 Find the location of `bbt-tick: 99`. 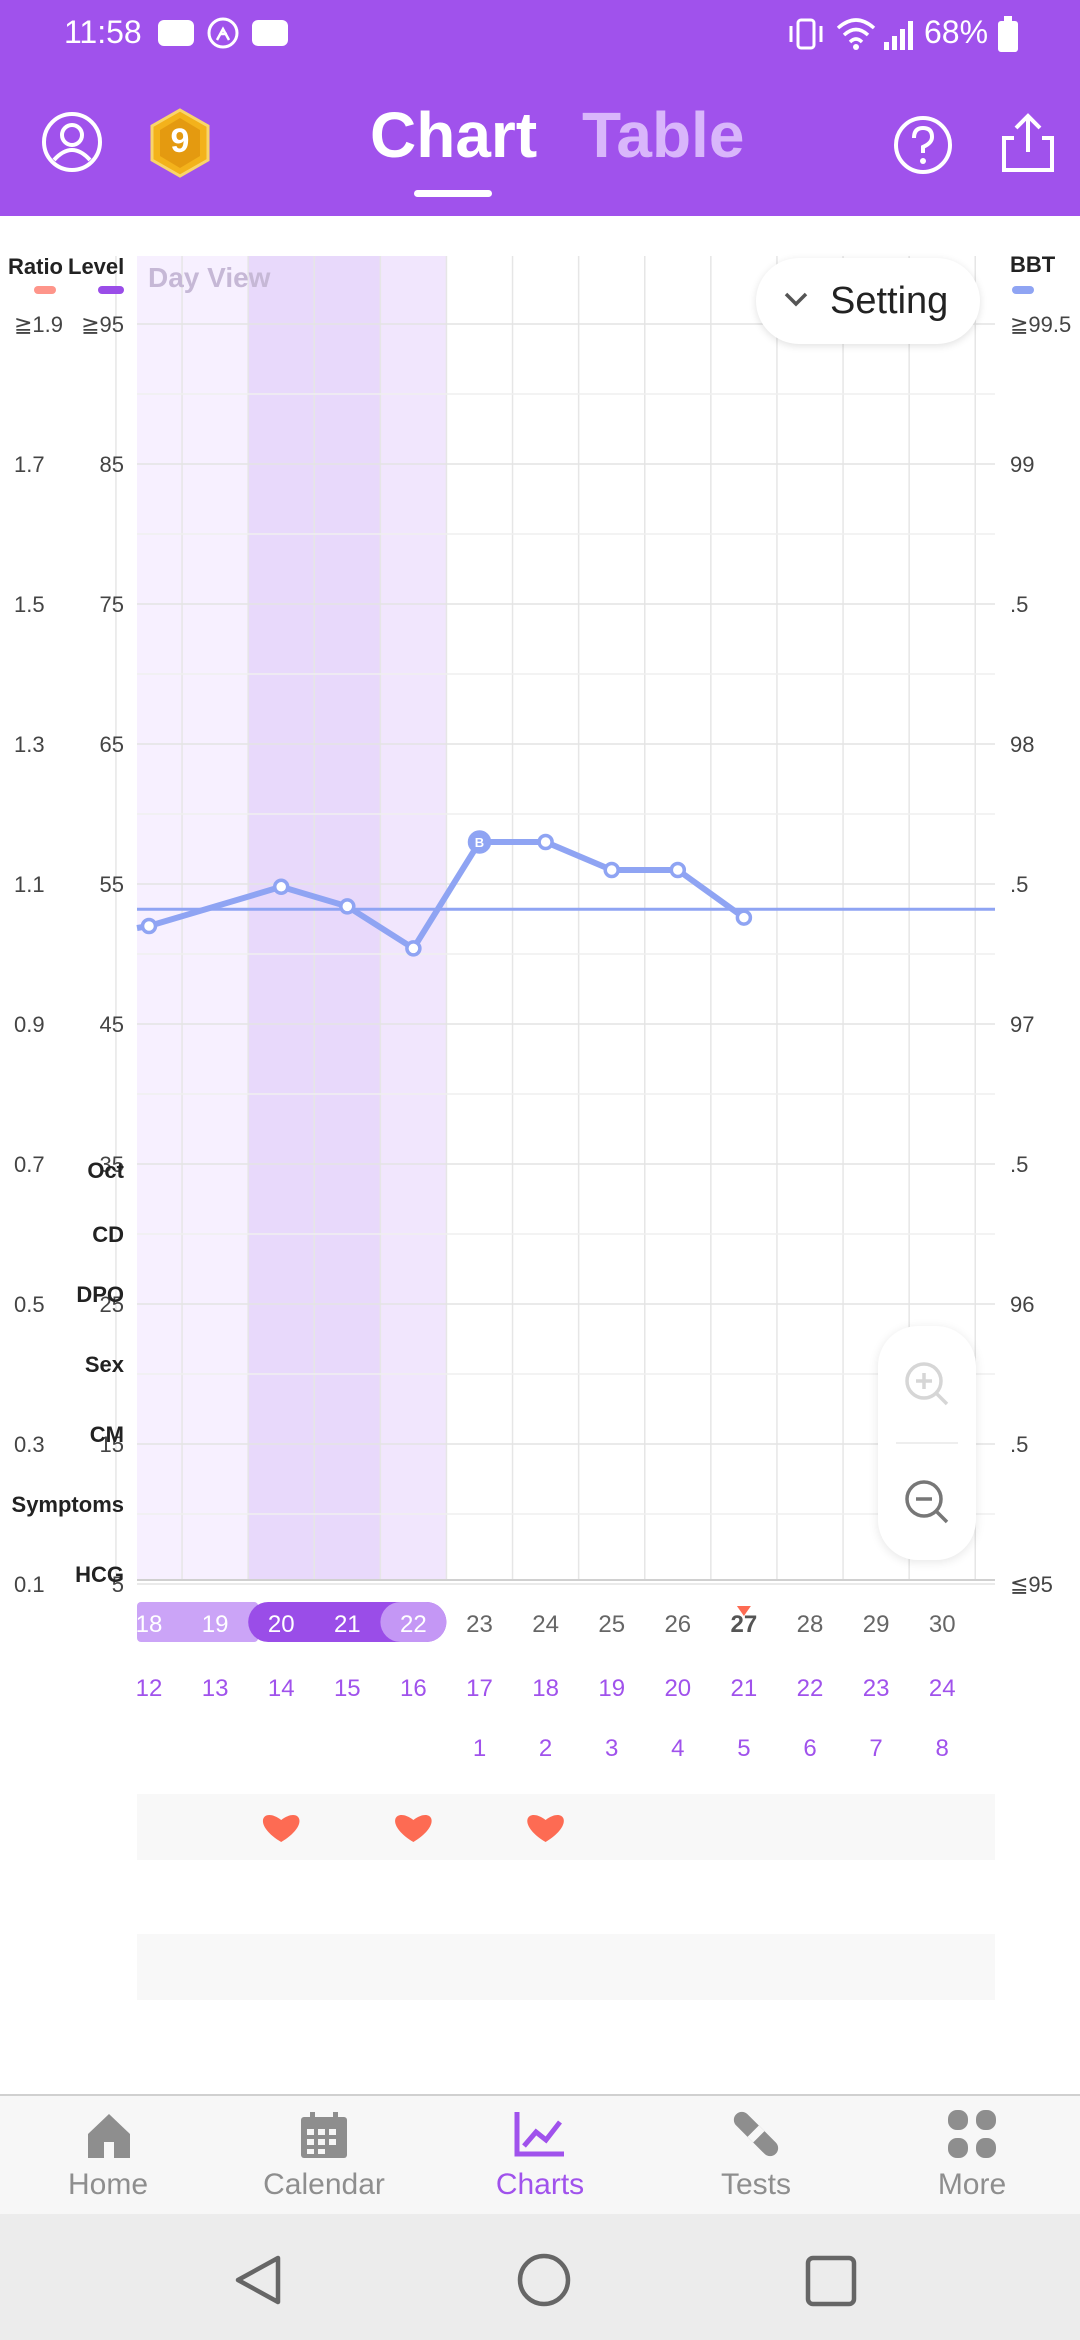

bbt-tick: 99 is located at coordinates (1022, 464).